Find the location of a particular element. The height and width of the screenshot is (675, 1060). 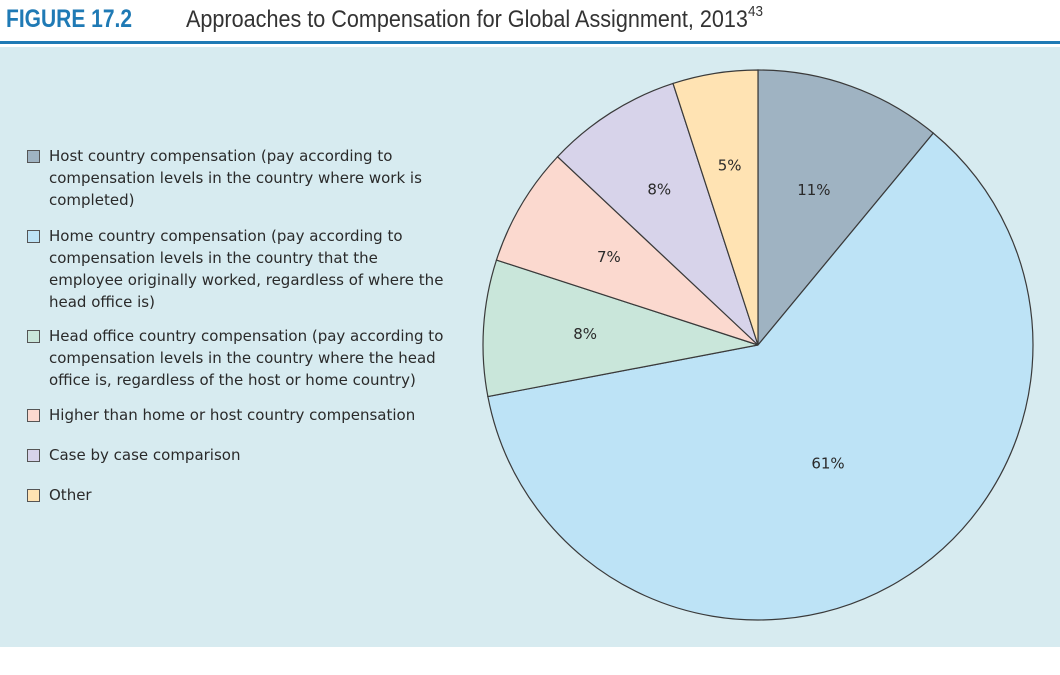

footnote-reference: 43 is located at coordinates (755, 11).